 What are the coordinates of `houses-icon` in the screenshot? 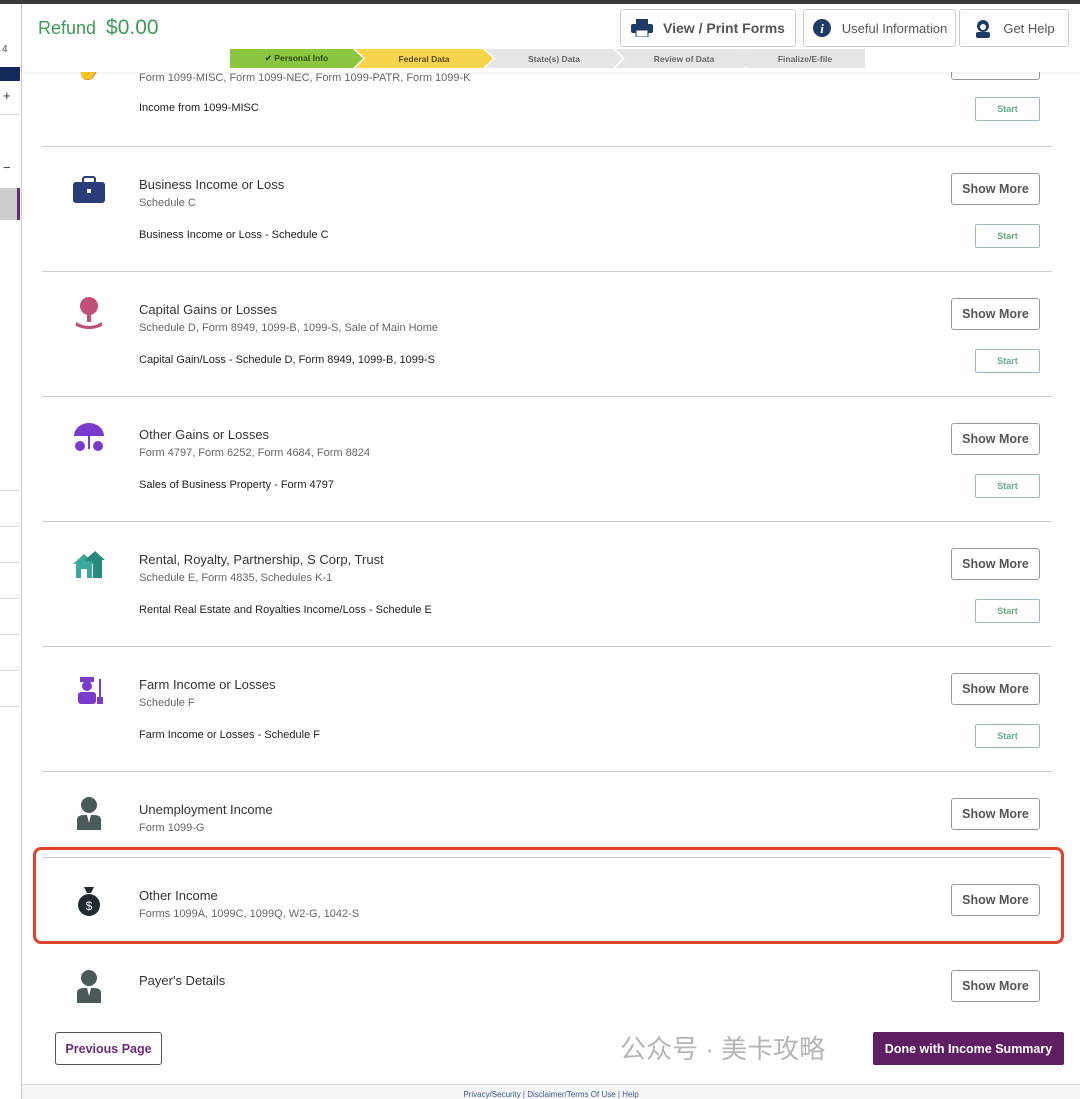 It's located at (89, 565).